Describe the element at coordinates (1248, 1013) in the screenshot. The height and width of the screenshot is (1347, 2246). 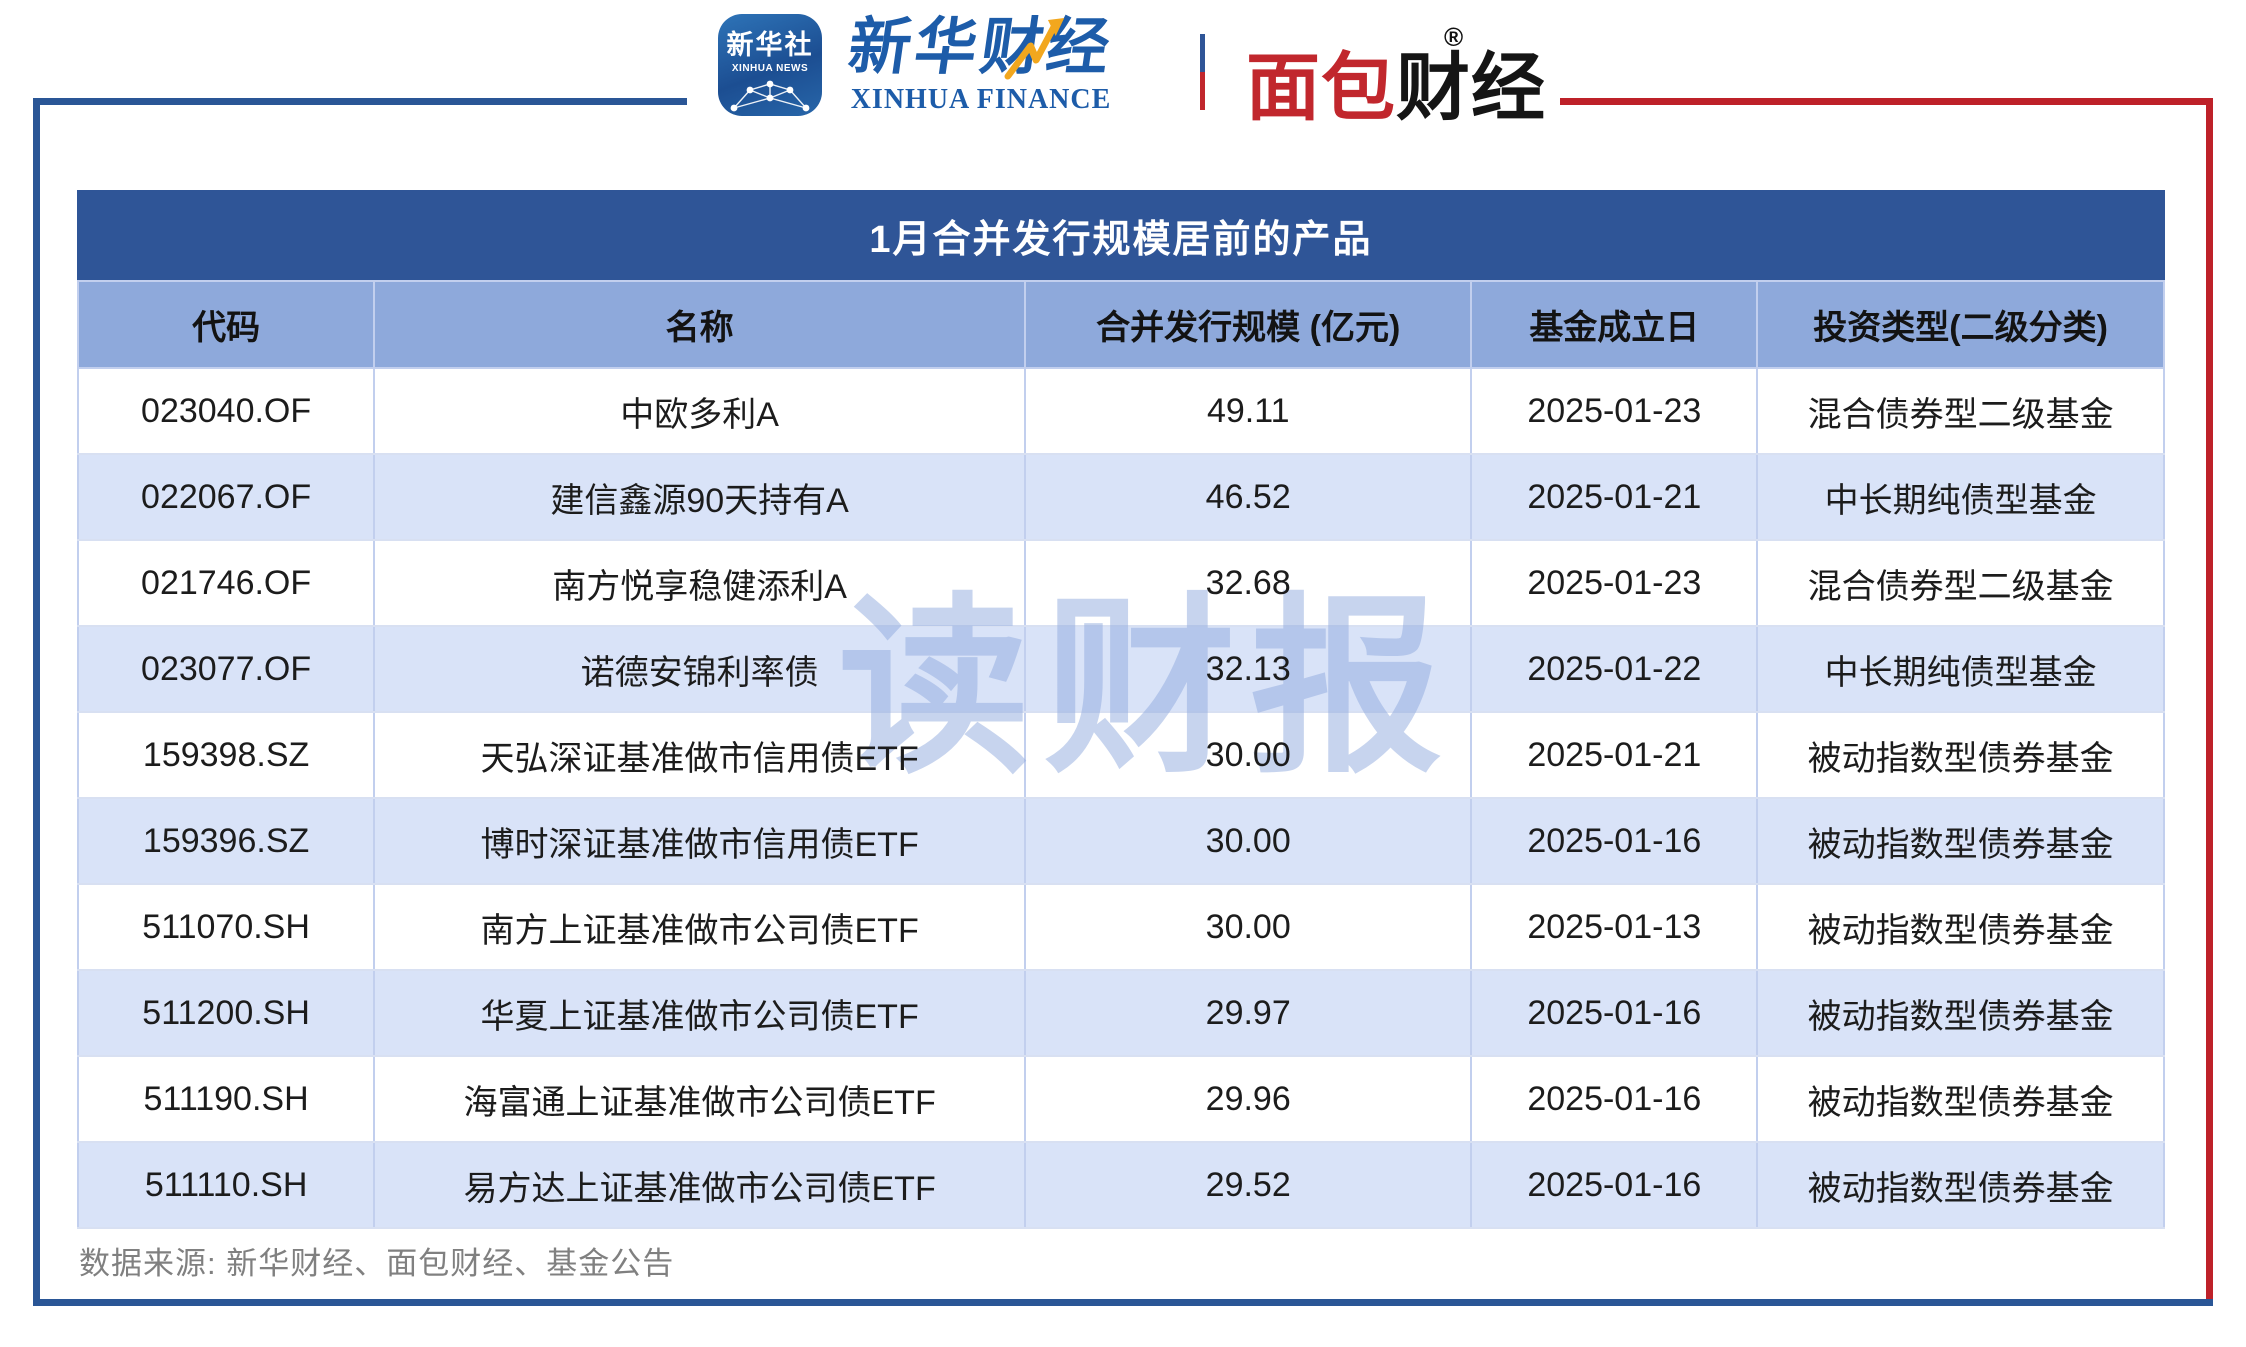
I see `cell-scale: 29.97` at that location.